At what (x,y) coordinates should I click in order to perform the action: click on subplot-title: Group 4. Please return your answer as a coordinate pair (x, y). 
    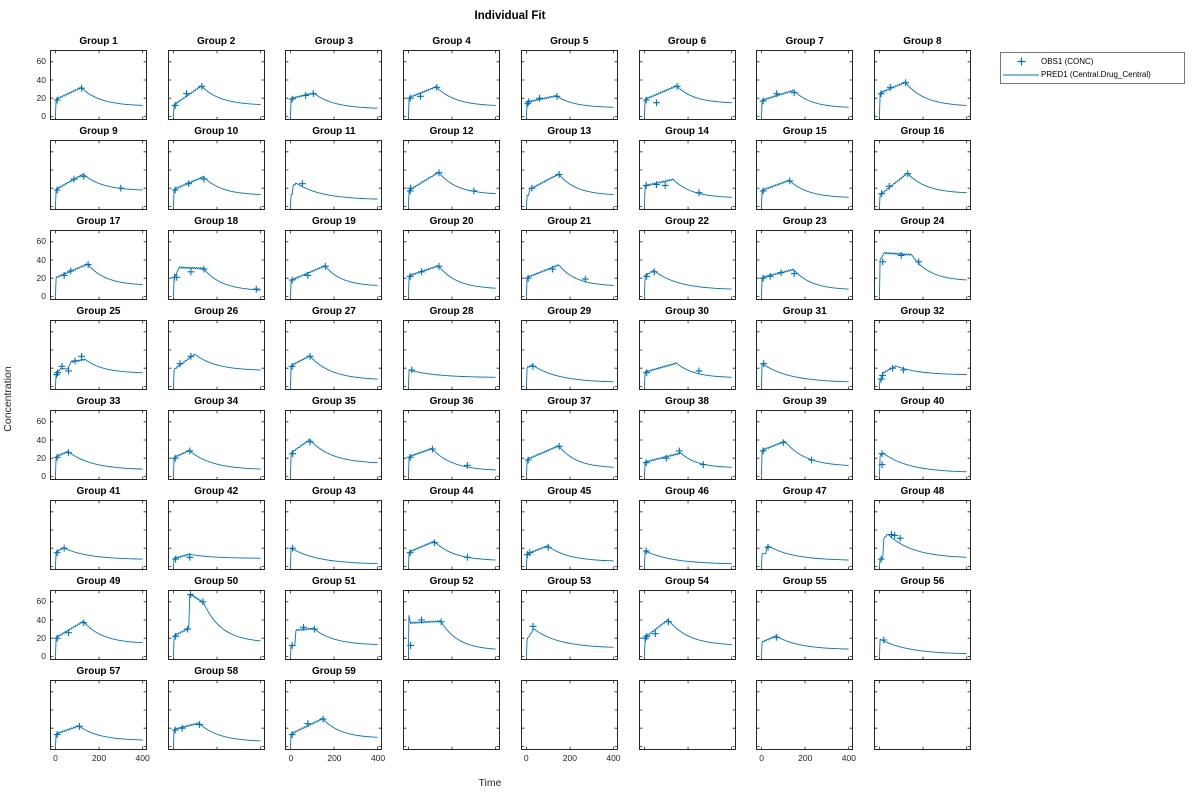
    Looking at the image, I should click on (451, 41).